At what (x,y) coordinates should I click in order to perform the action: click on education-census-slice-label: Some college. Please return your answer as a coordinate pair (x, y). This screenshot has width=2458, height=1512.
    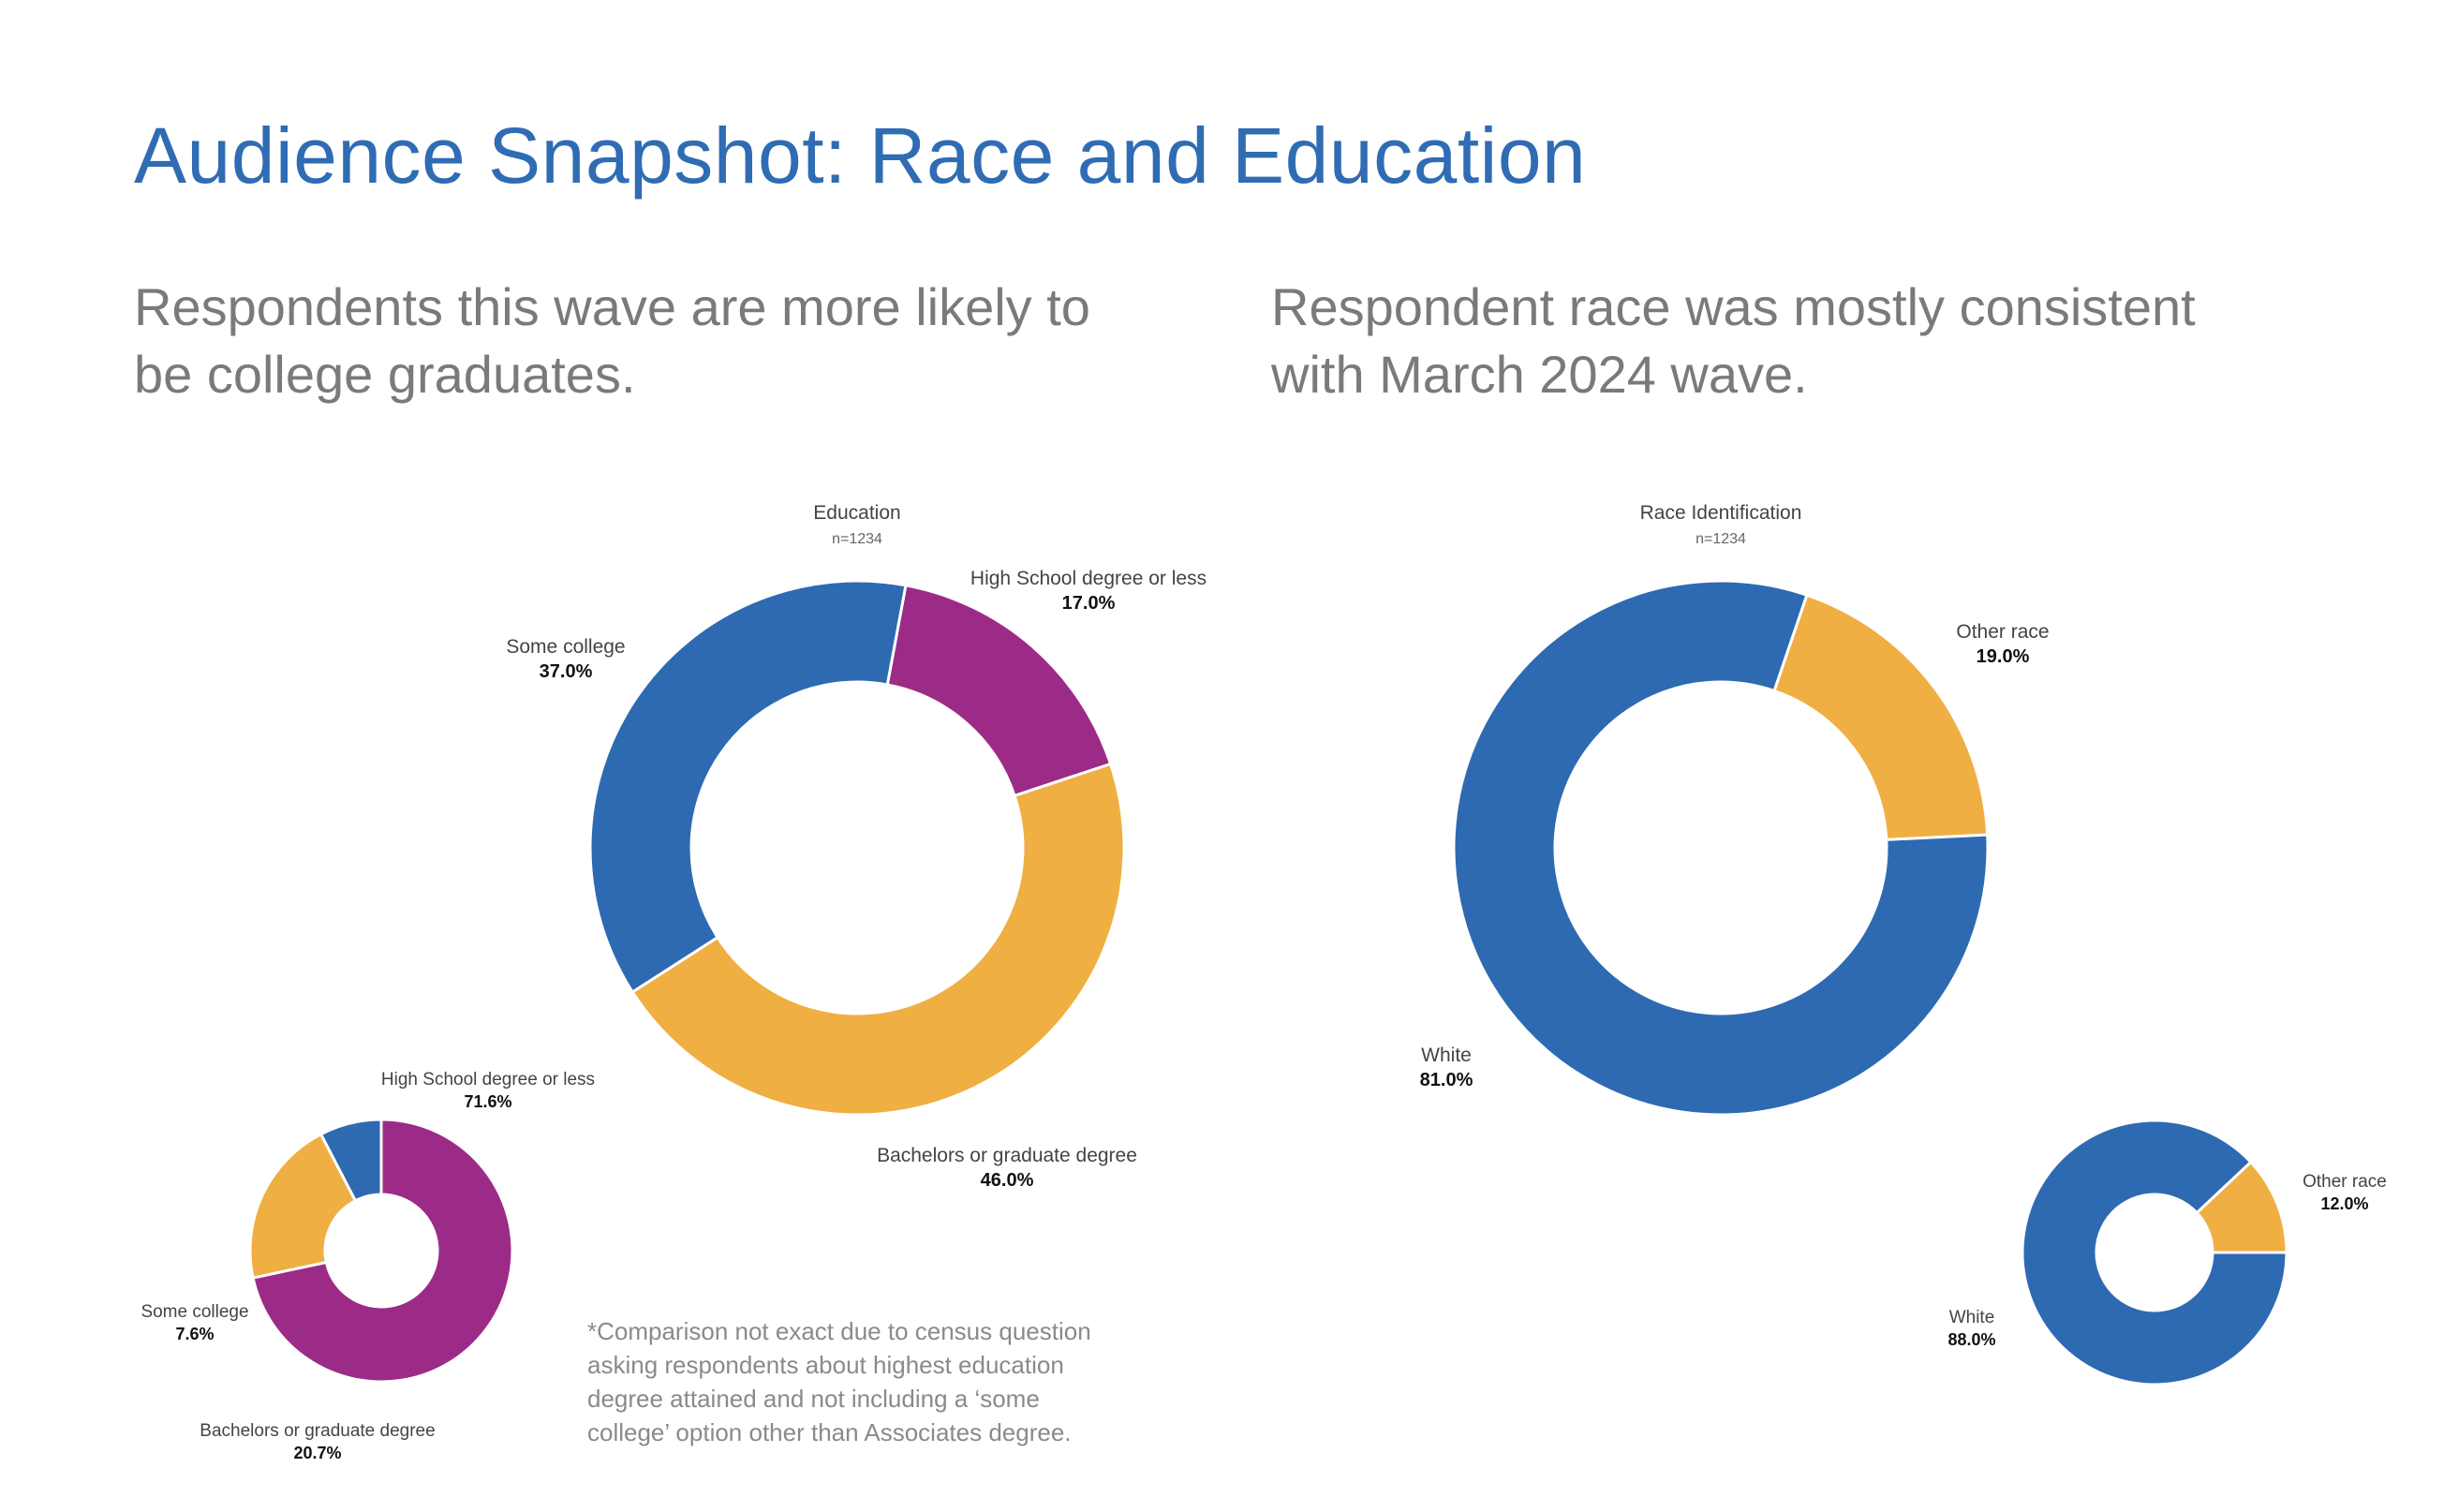
    Looking at the image, I should click on (194, 1312).